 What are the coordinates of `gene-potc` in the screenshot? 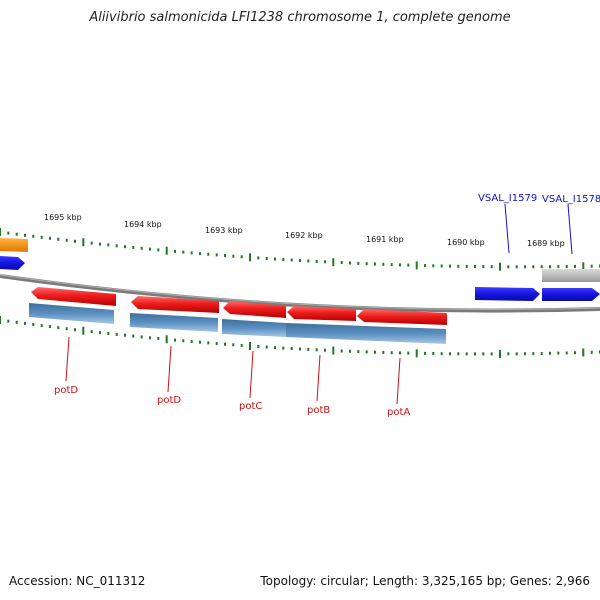 It's located at (254, 309).